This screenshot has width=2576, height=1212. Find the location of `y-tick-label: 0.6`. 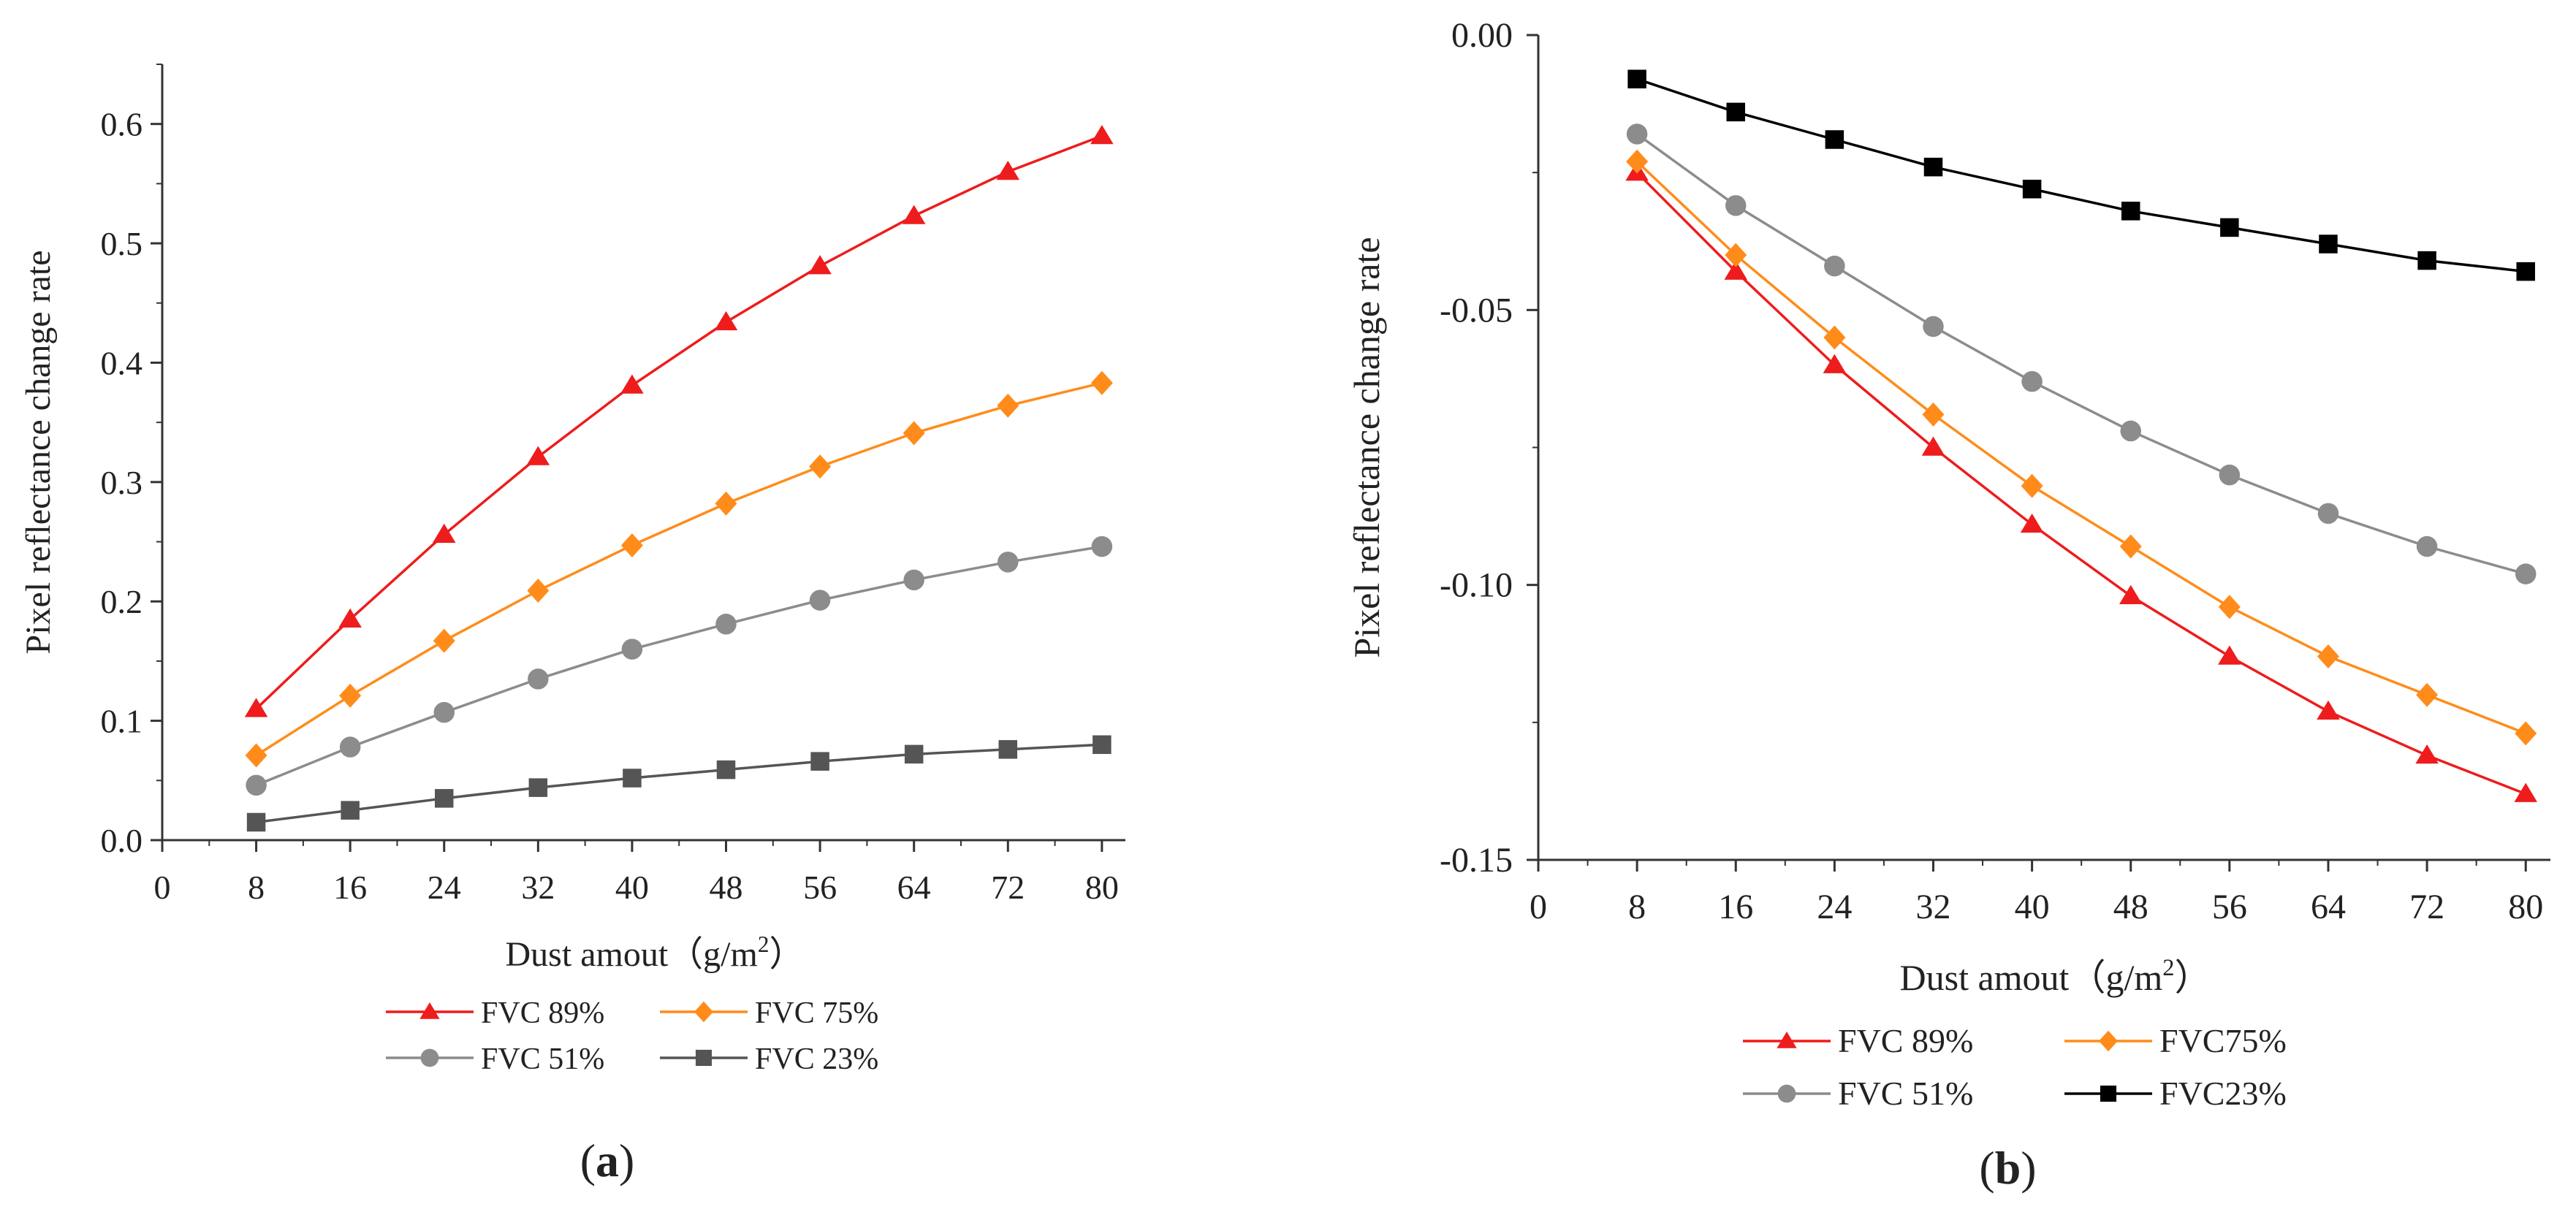

y-tick-label: 0.6 is located at coordinates (122, 125).